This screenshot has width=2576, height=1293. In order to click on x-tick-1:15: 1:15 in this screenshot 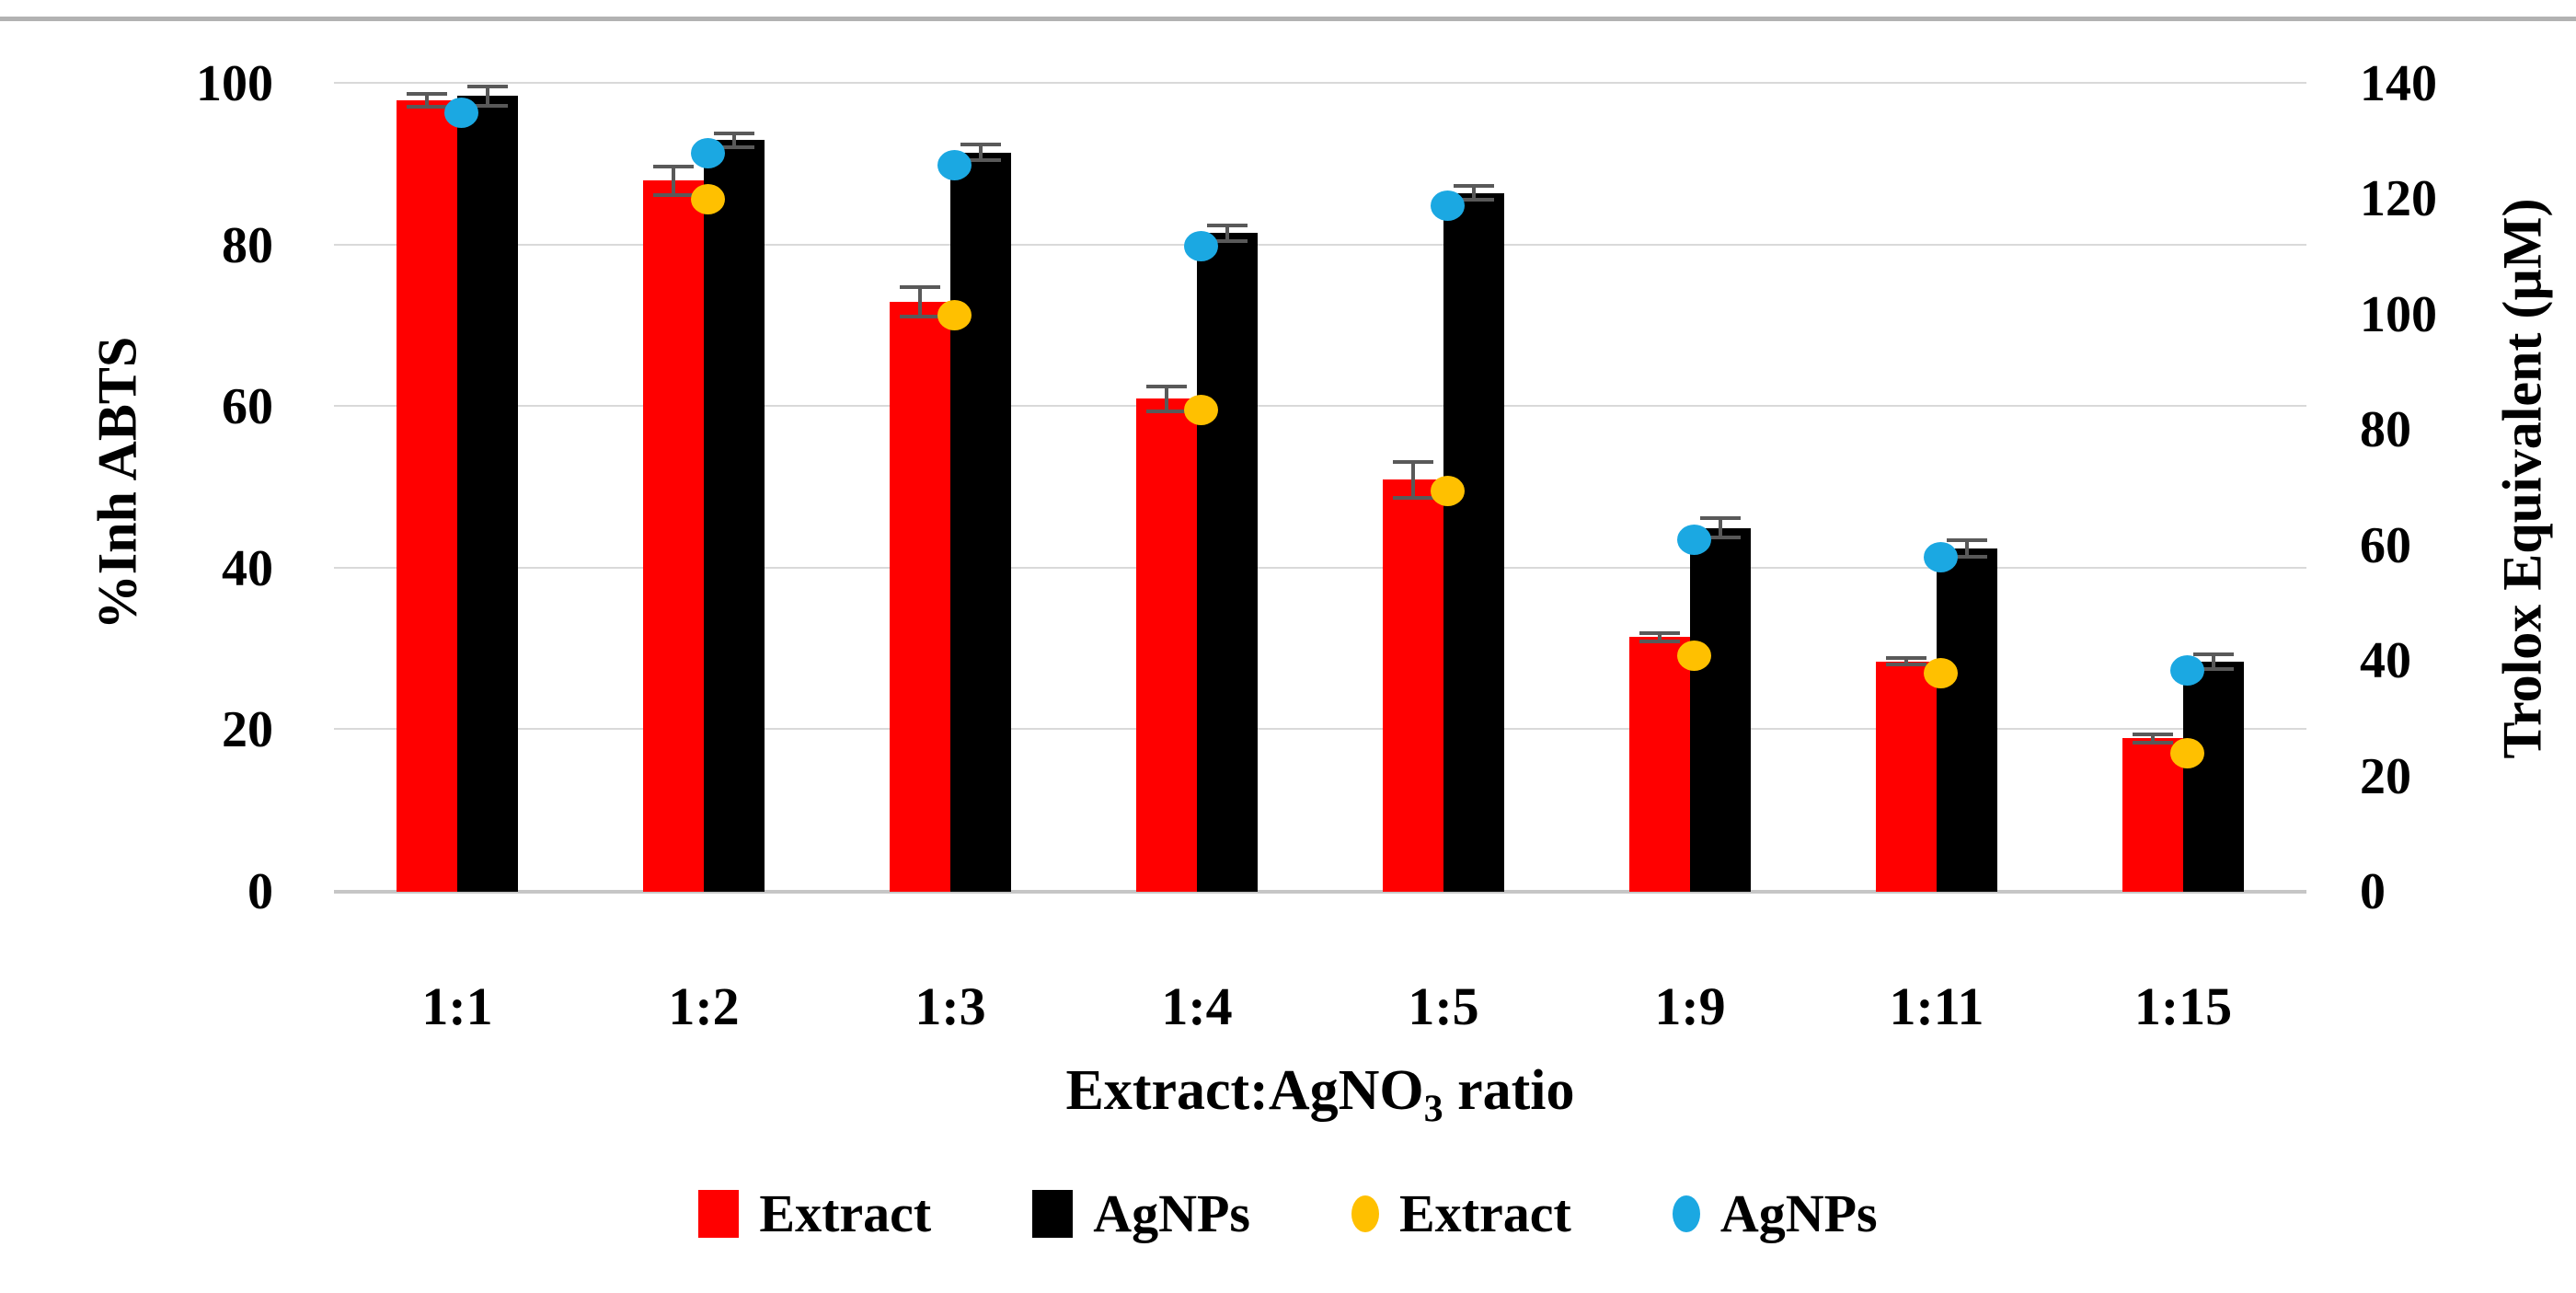, I will do `click(2183, 1006)`.